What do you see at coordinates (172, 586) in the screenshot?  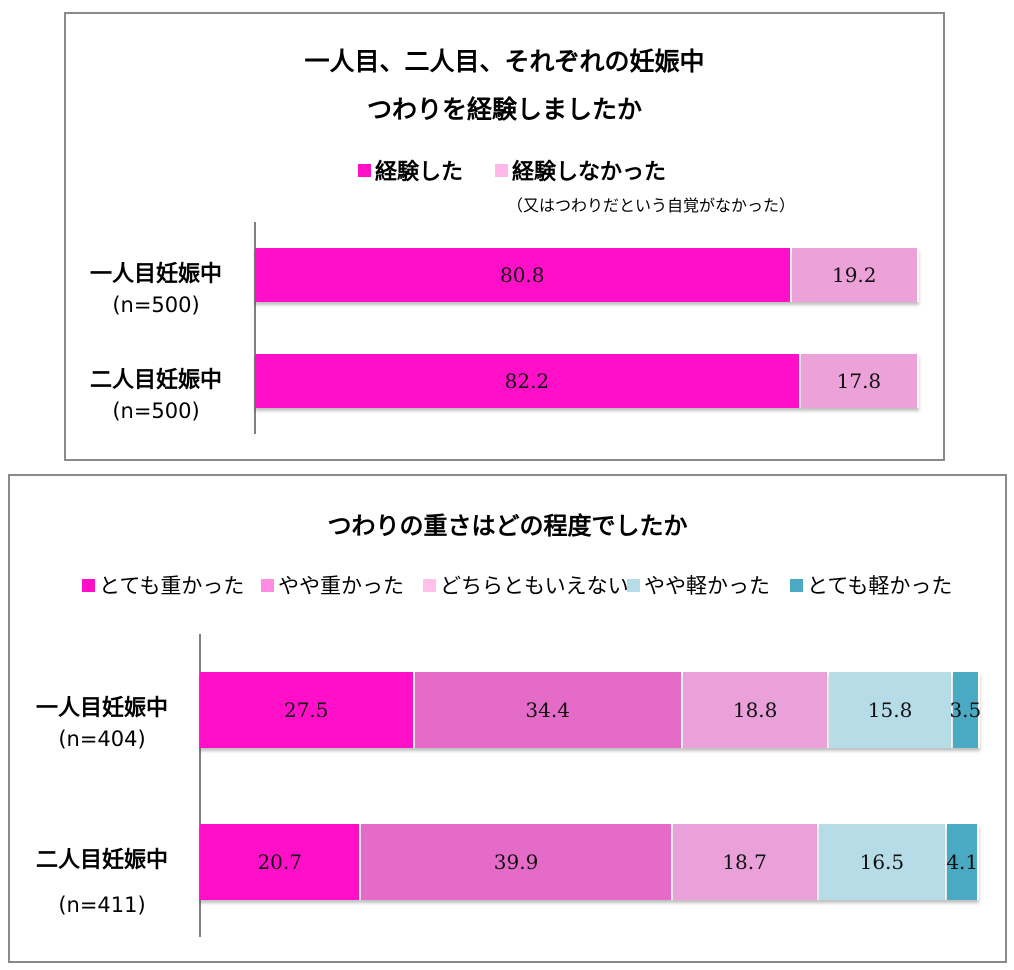 I see `legend-label: とても重かった` at bounding box center [172, 586].